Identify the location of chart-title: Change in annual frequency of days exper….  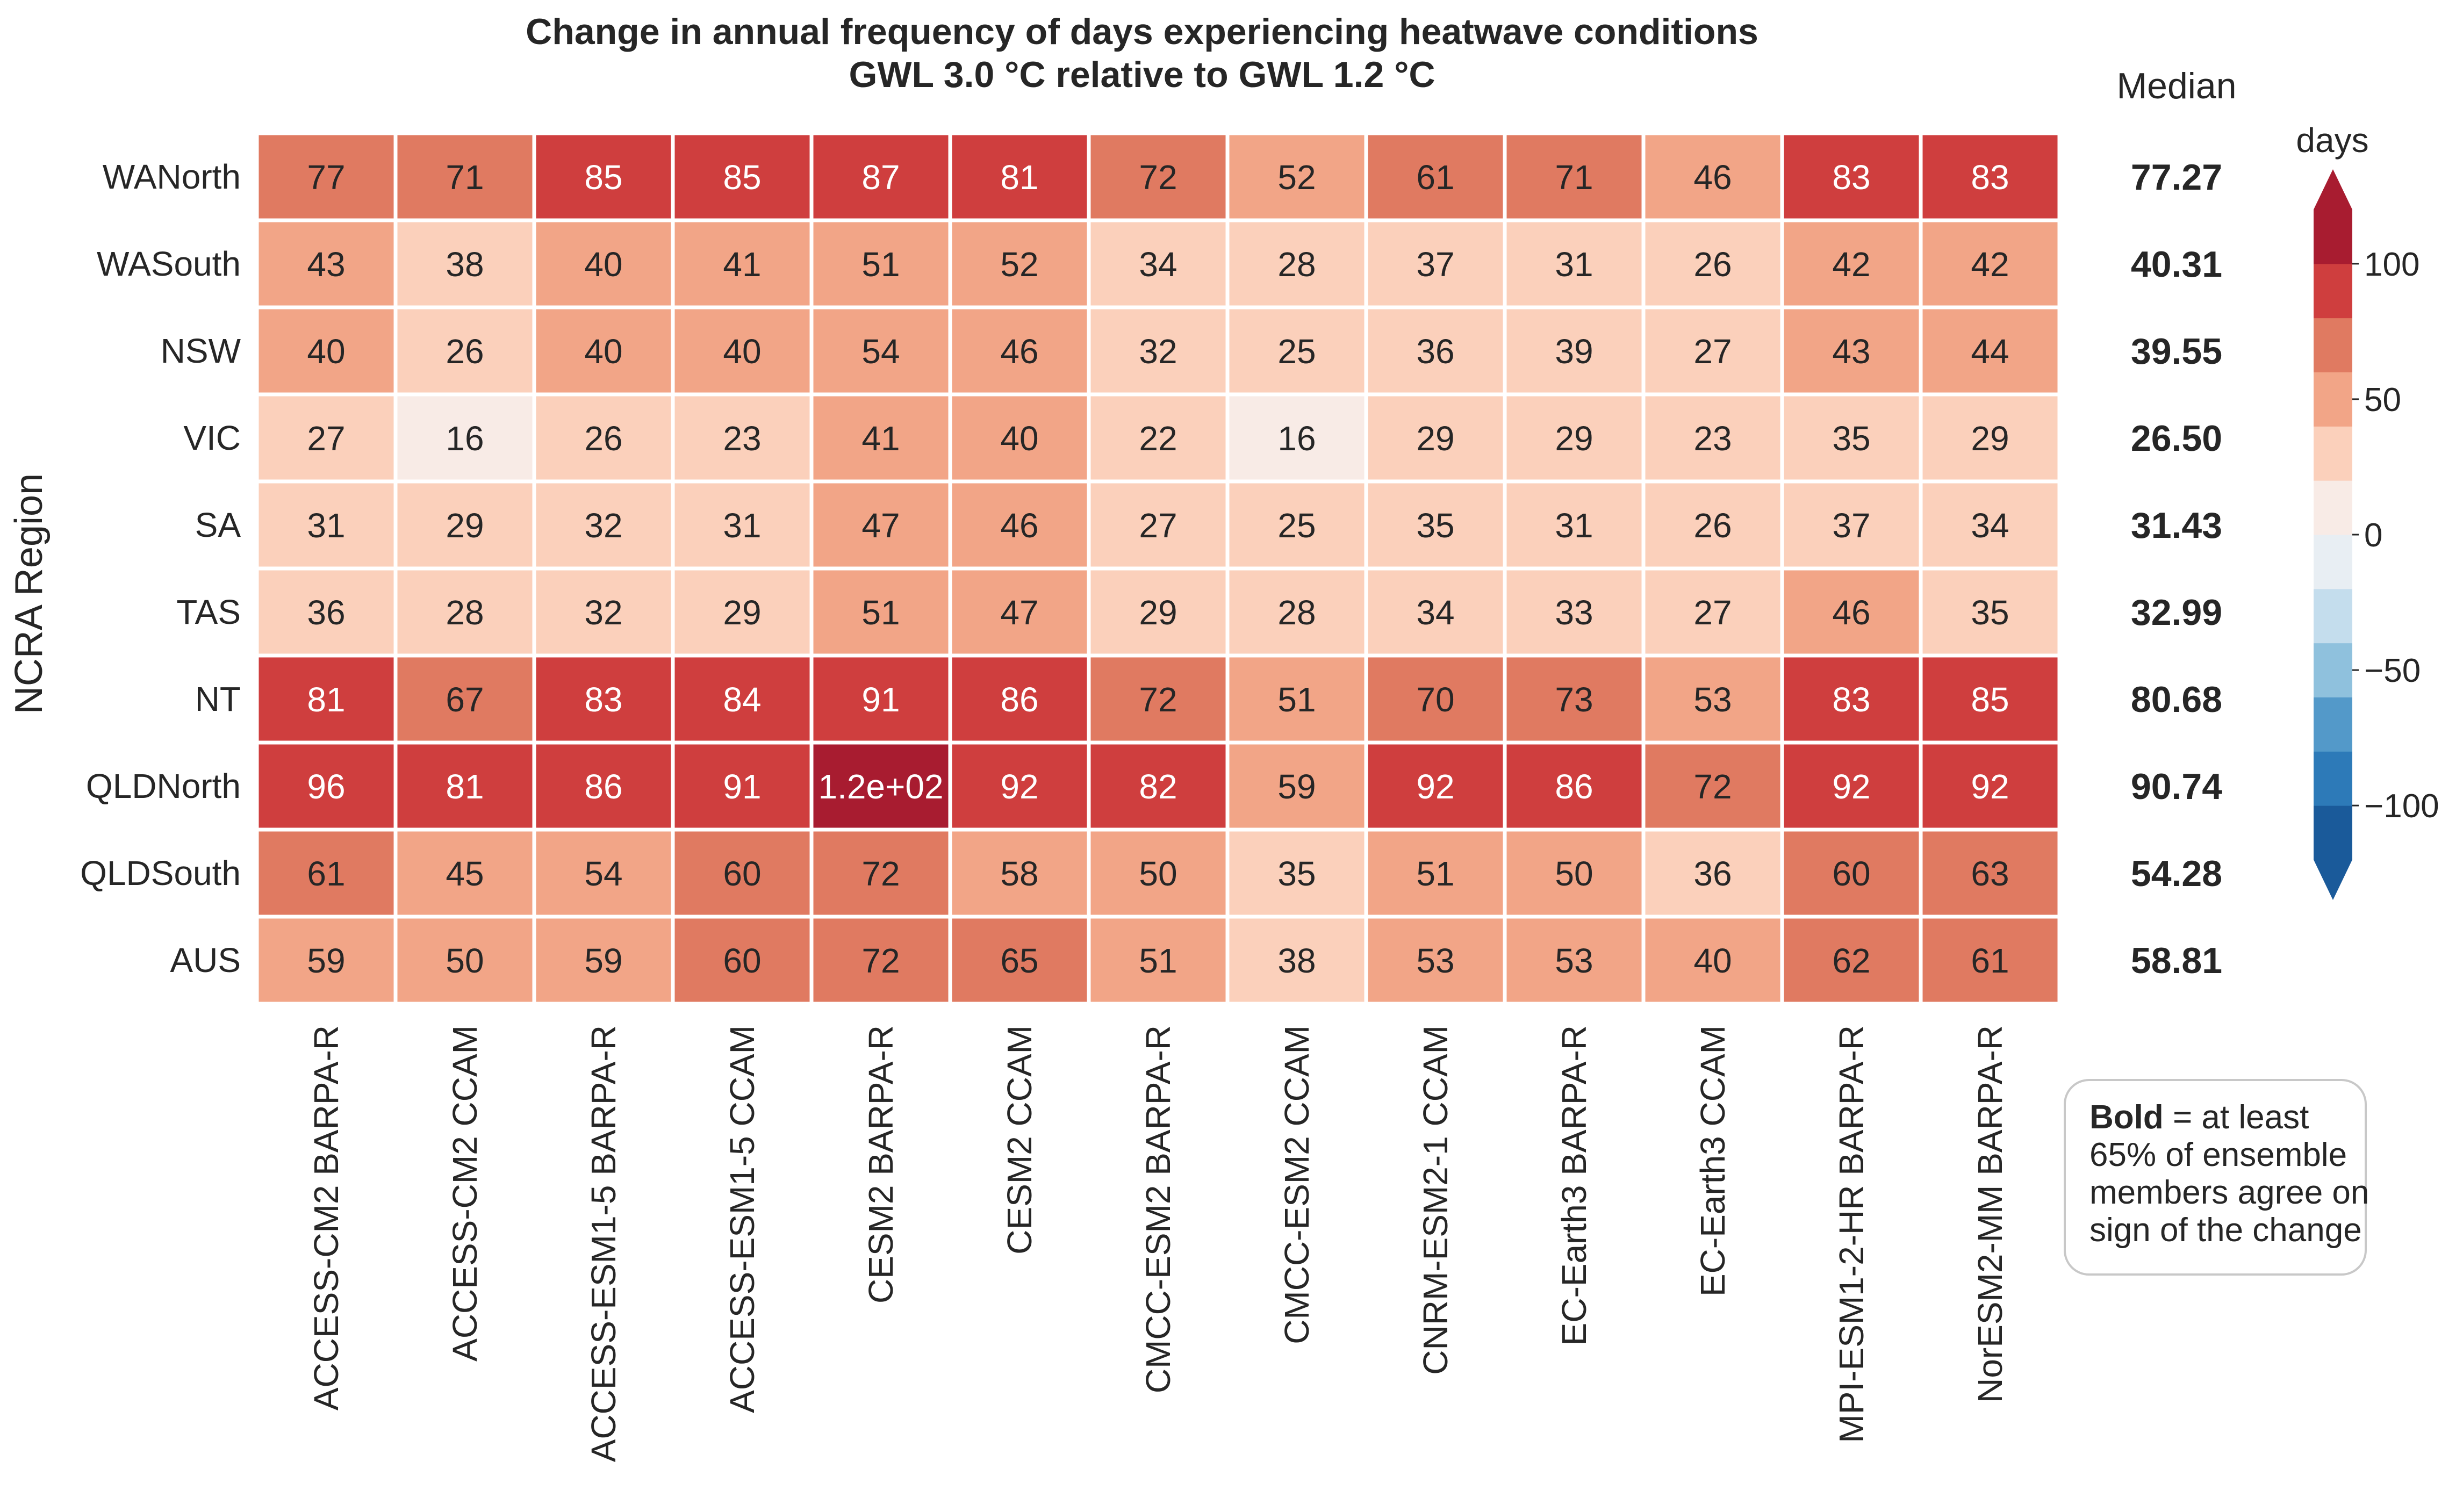
(1142, 31).